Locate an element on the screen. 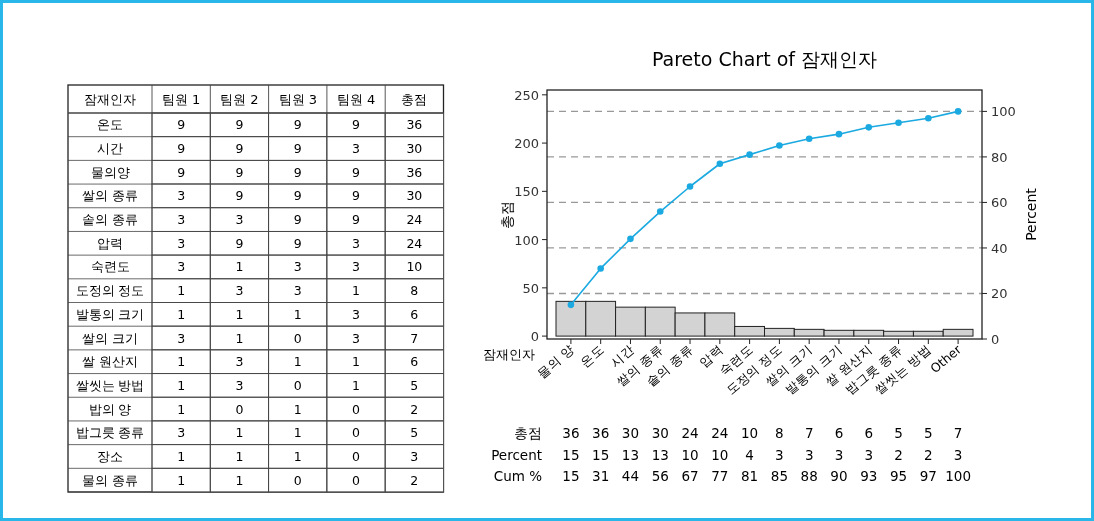 The height and width of the screenshot is (521, 1094). data-label: 95 is located at coordinates (898, 475).